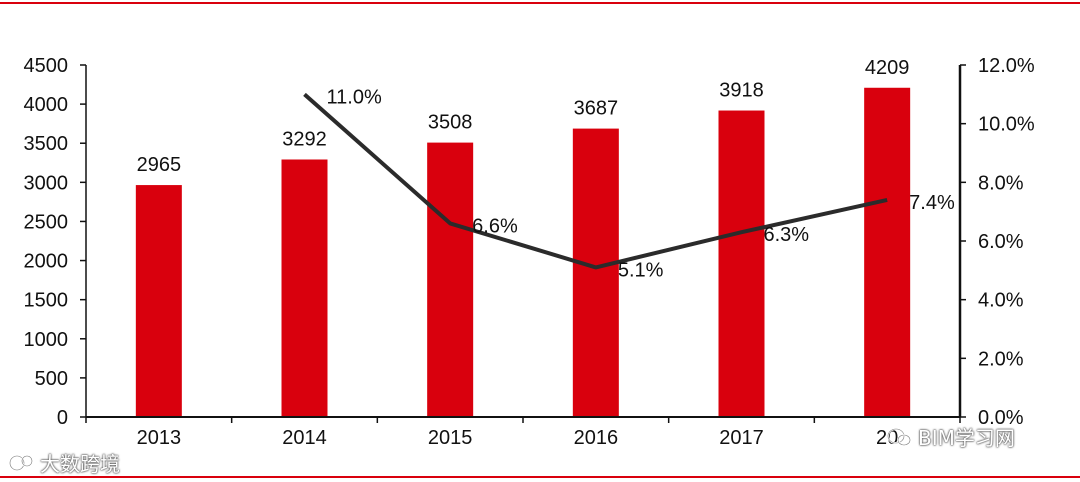  I want to click on x-tick-label: 2015, so click(450, 438).